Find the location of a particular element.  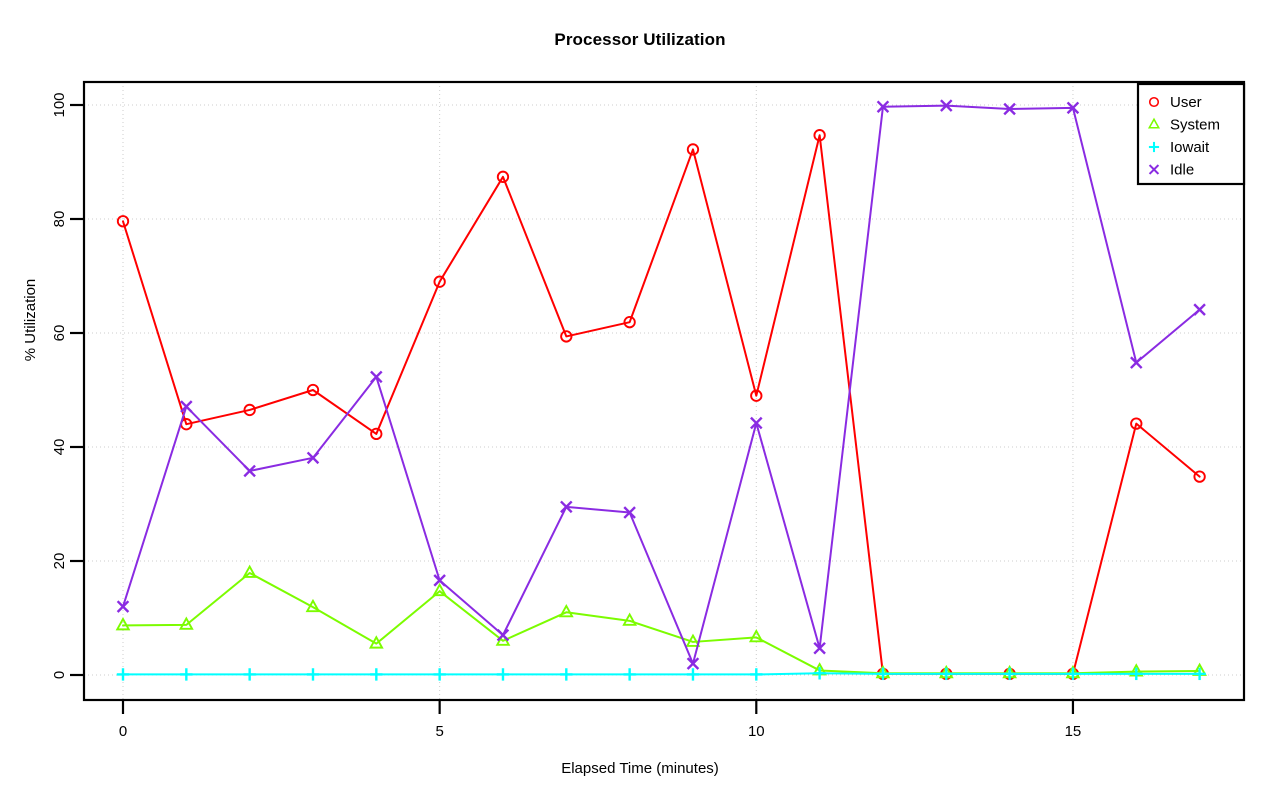

legend-item-idle: Idle is located at coordinates (1171, 170).